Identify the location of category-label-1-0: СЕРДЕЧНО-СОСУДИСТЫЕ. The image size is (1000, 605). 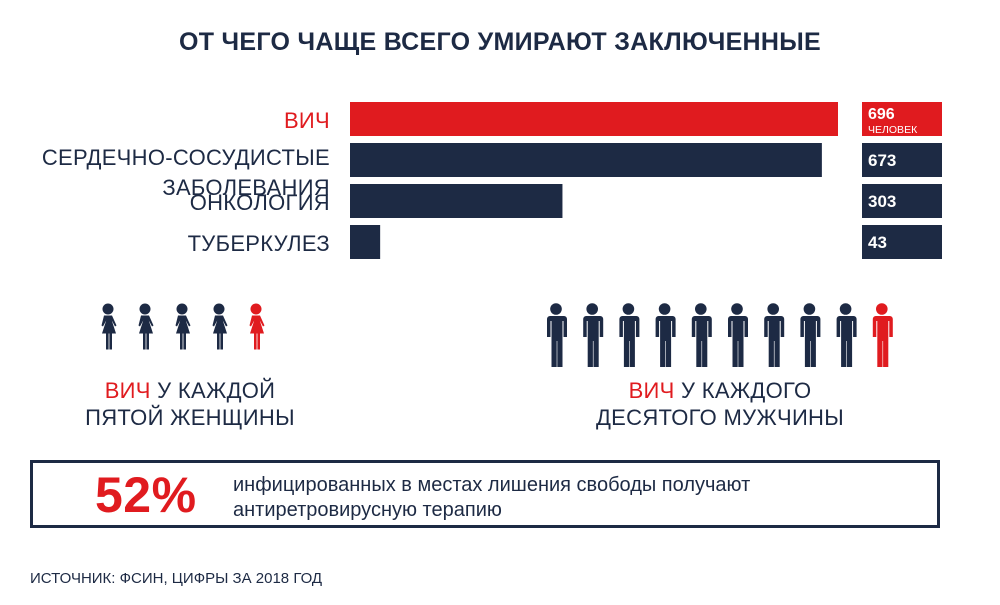
(186, 157).